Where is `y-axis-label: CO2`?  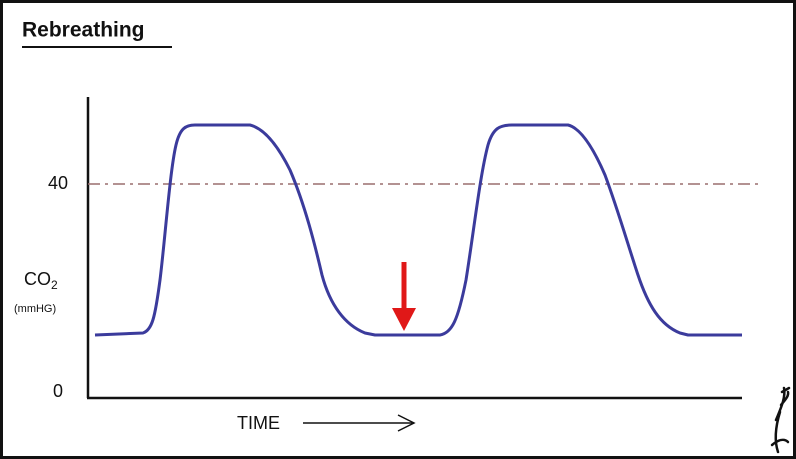 y-axis-label: CO2 is located at coordinates (41, 280).